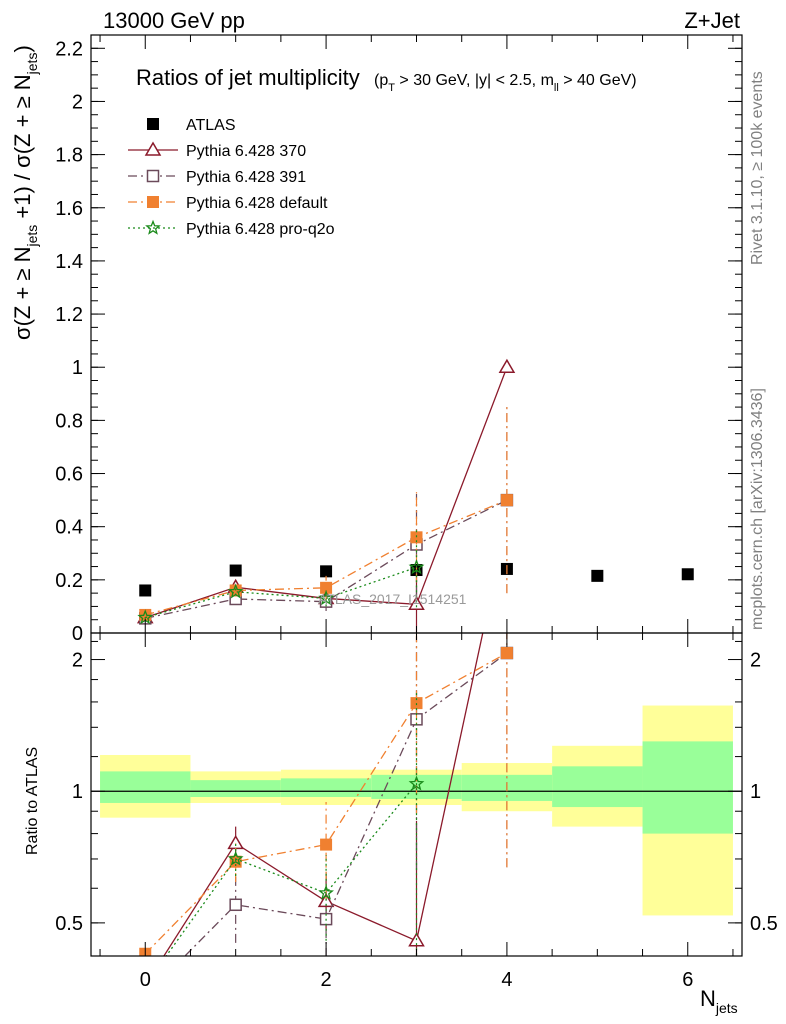  Describe the element at coordinates (755, 661) in the screenshot. I see `ratio-y-tick-label-right: 2` at that location.